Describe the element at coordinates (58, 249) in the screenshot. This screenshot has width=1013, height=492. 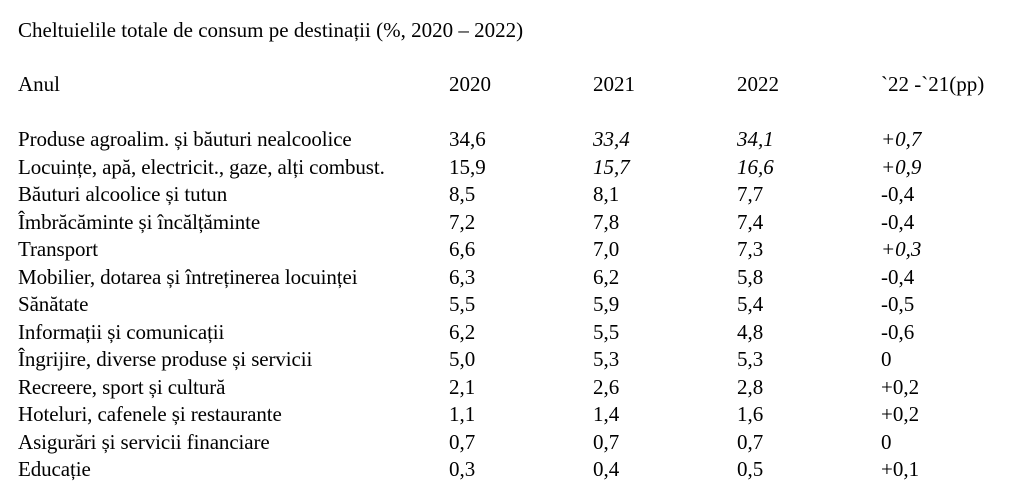
I see `row-label: Transport` at that location.